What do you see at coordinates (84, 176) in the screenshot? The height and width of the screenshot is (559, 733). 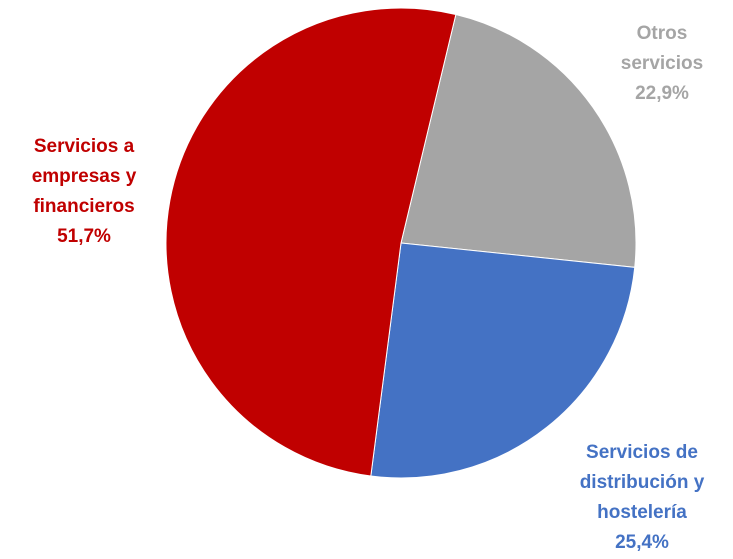 I see `slice-name-line: empresas y` at bounding box center [84, 176].